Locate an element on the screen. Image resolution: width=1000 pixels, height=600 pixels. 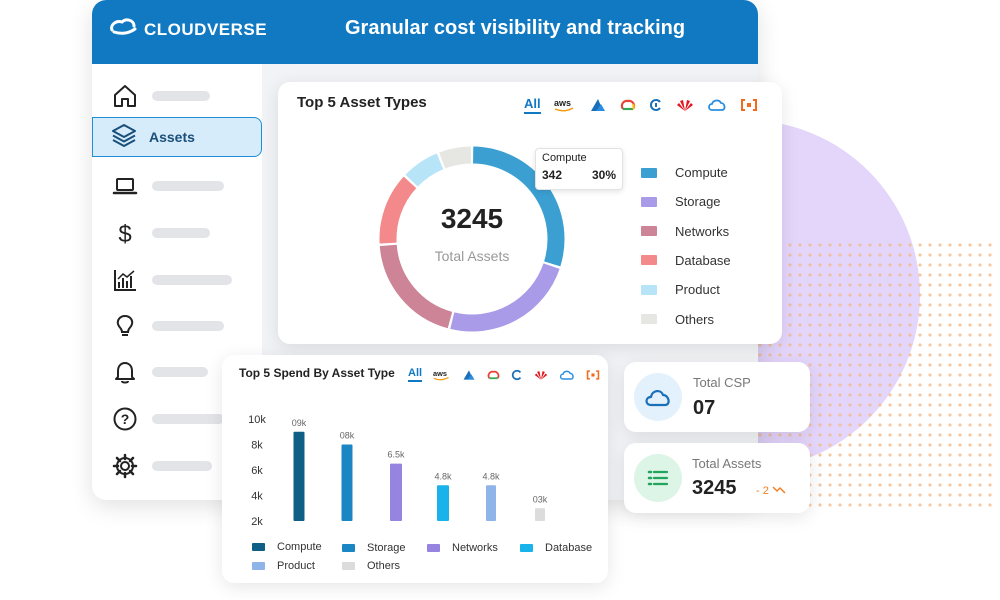
stat-label: Total CSP is located at coordinates (722, 382).